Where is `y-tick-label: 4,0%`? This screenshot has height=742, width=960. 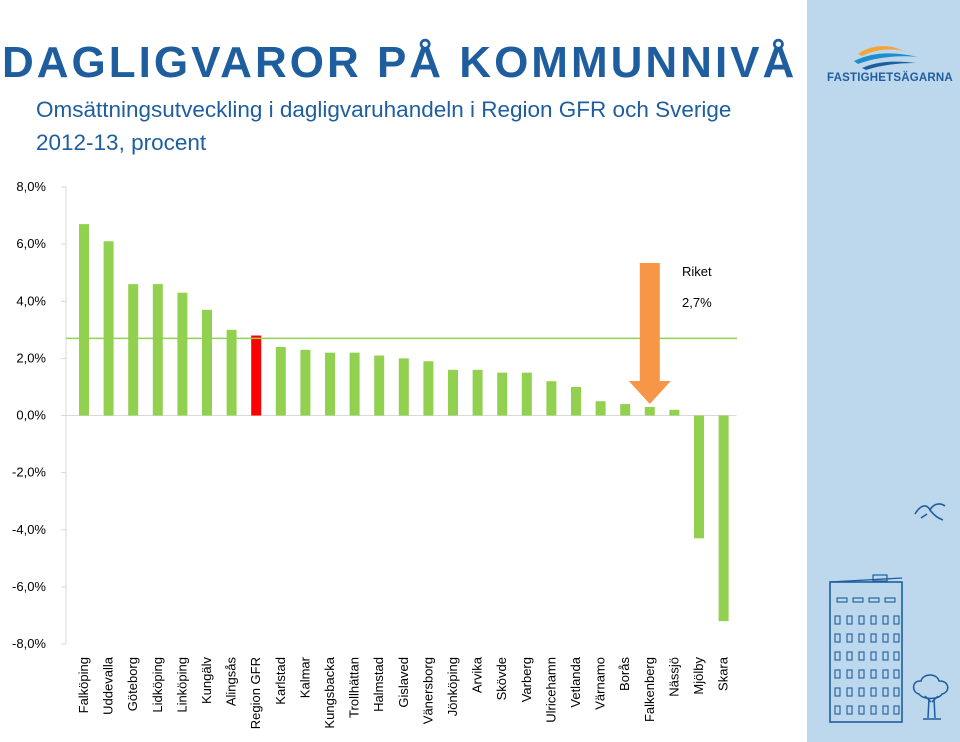 y-tick-label: 4,0% is located at coordinates (31, 300).